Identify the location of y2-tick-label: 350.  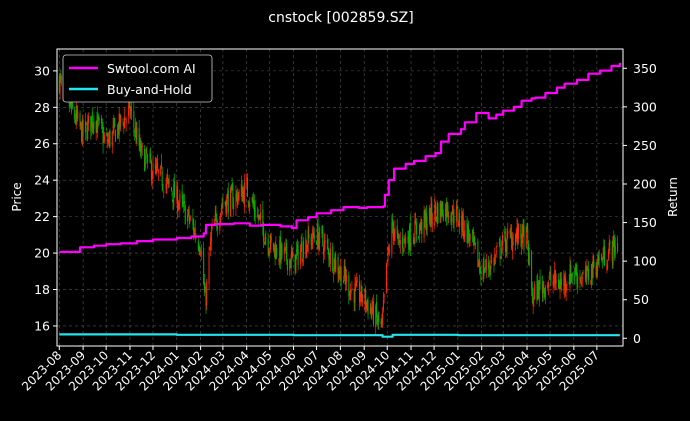
(645, 68).